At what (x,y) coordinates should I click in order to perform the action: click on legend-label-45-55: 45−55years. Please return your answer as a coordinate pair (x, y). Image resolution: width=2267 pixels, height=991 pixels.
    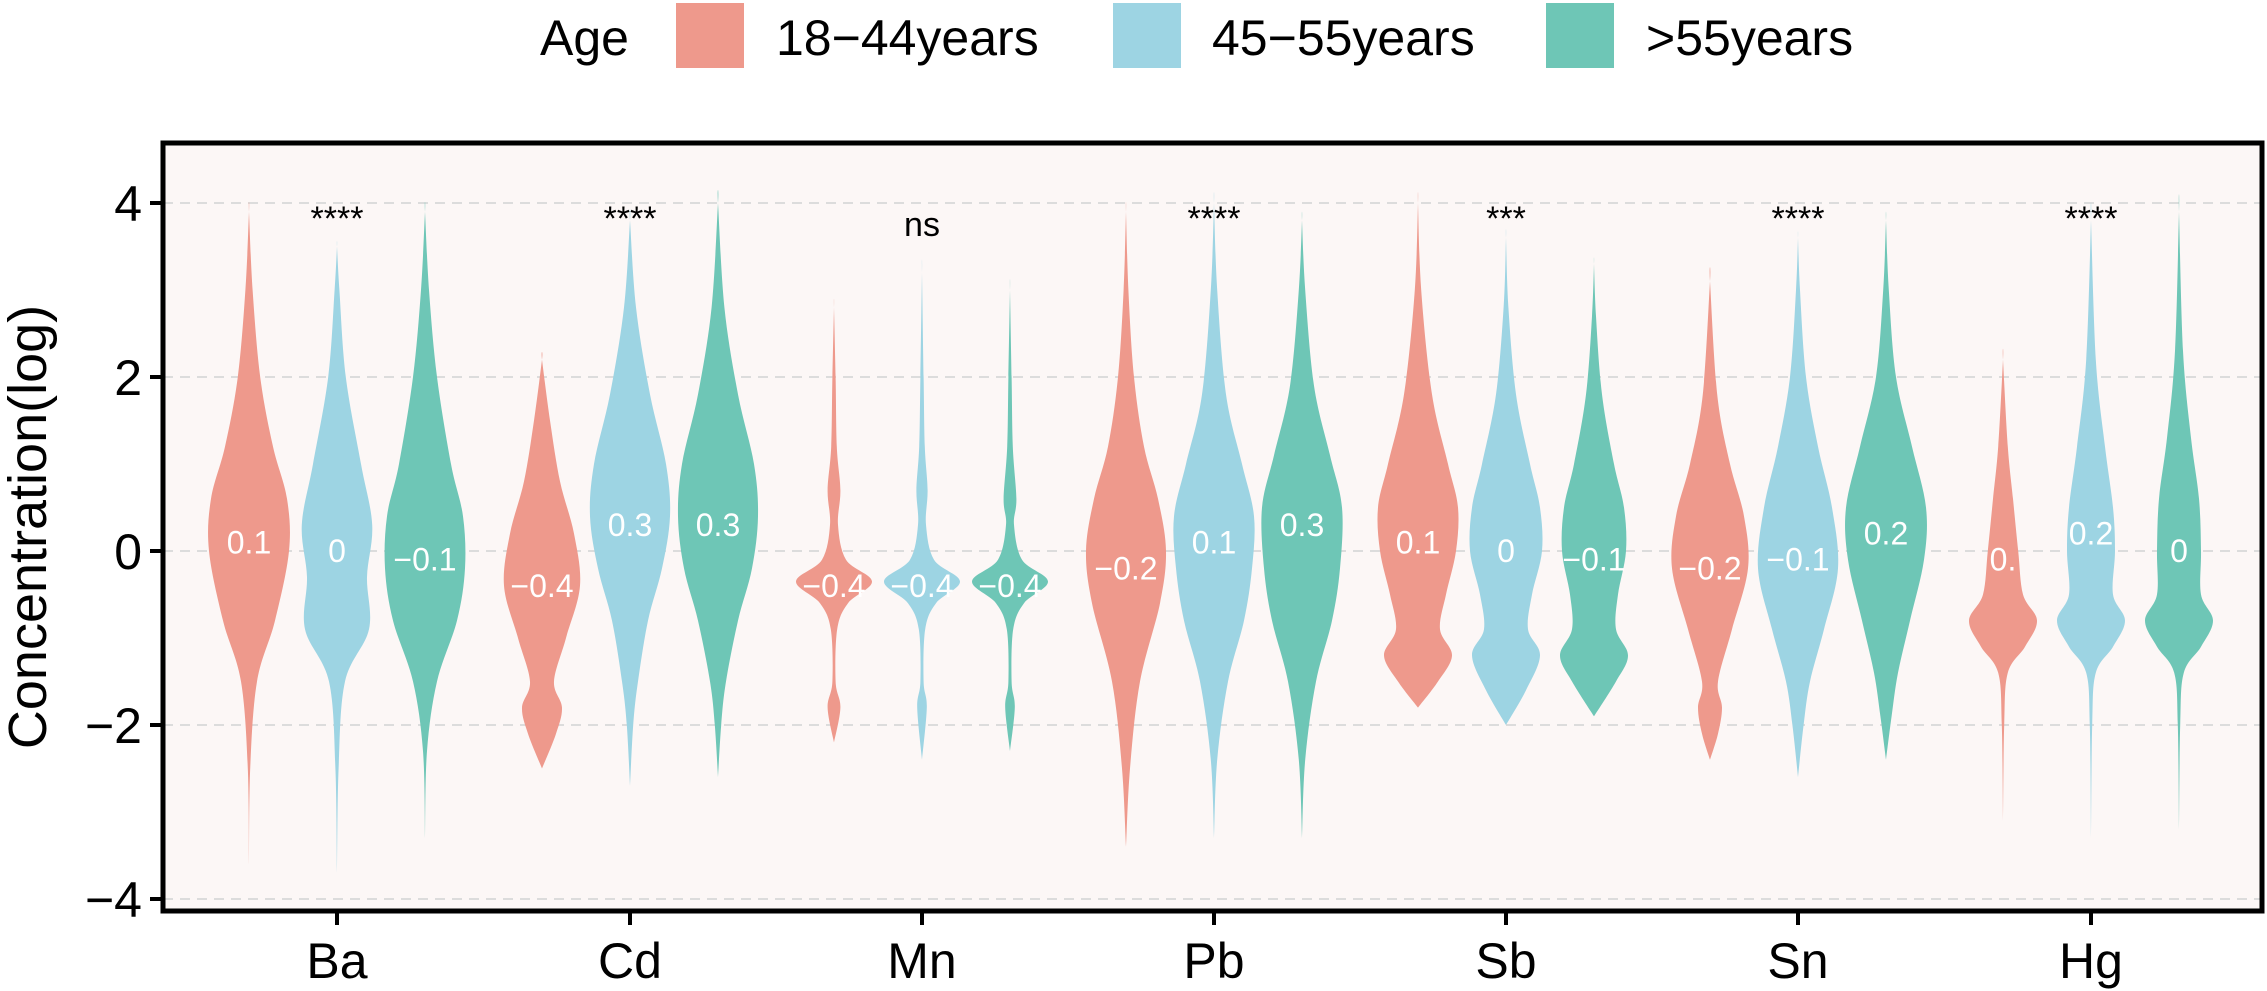
    Looking at the image, I should click on (1343, 38).